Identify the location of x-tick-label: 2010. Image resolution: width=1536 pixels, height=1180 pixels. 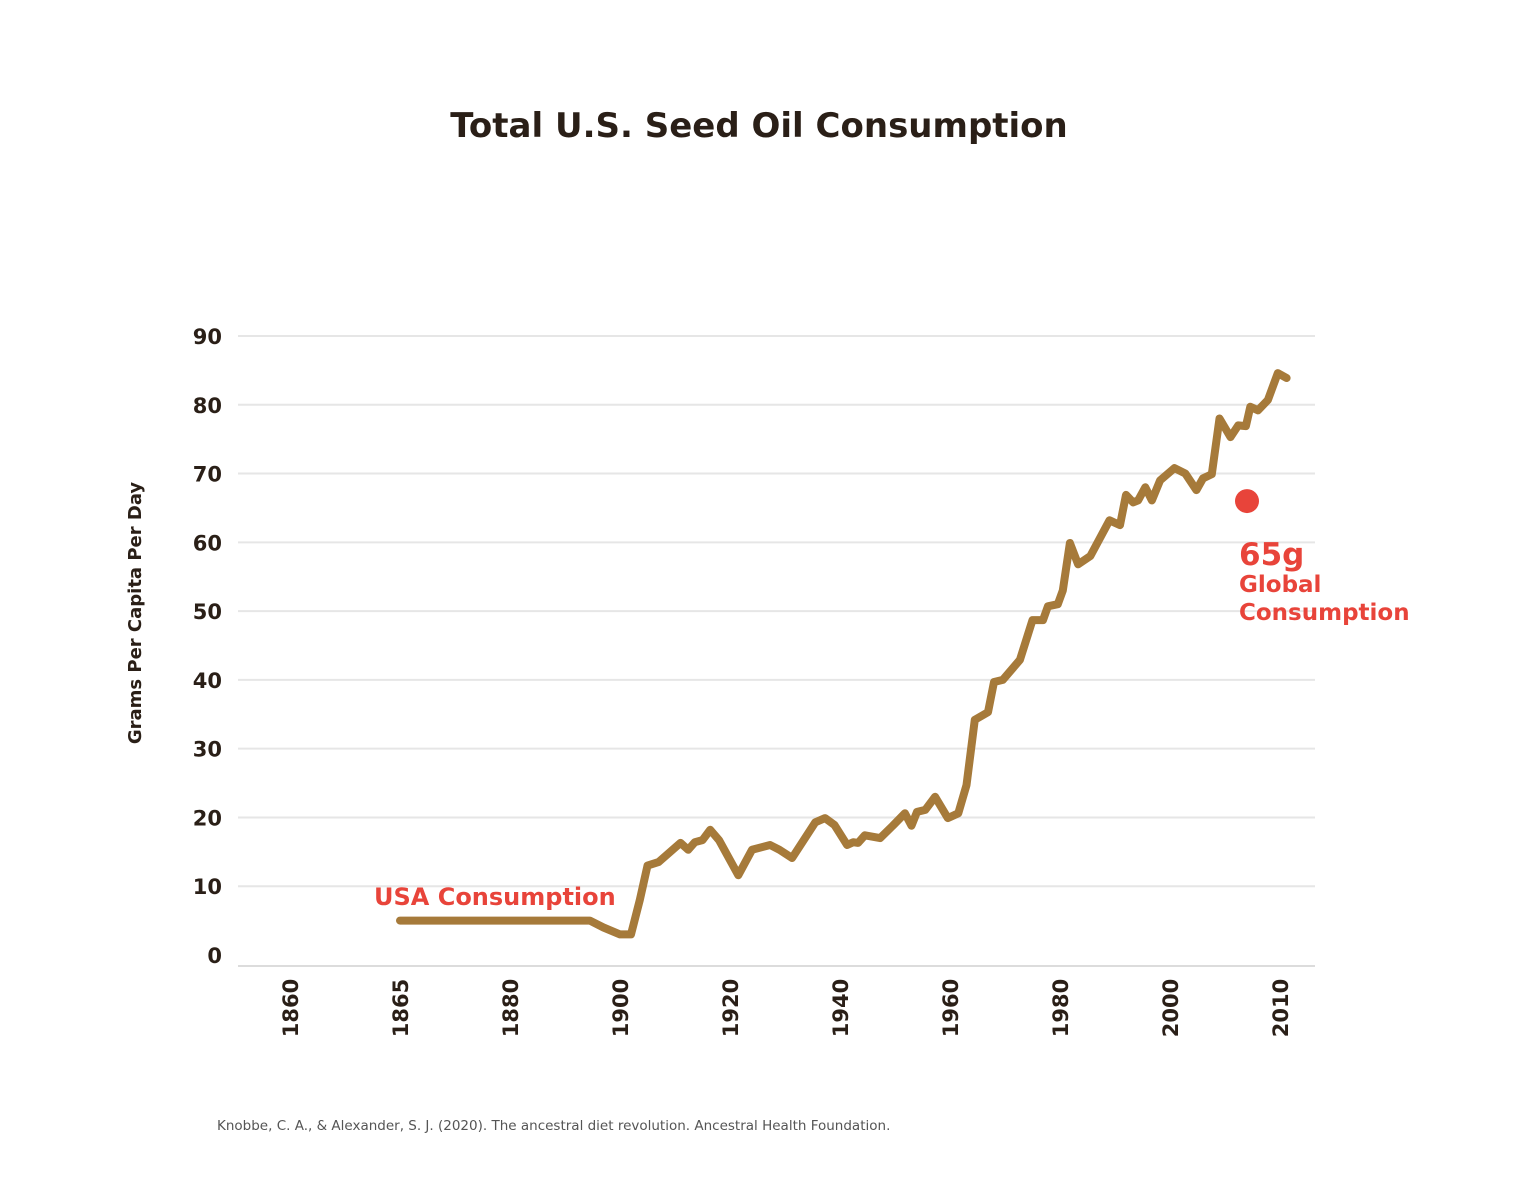
(1281, 1008).